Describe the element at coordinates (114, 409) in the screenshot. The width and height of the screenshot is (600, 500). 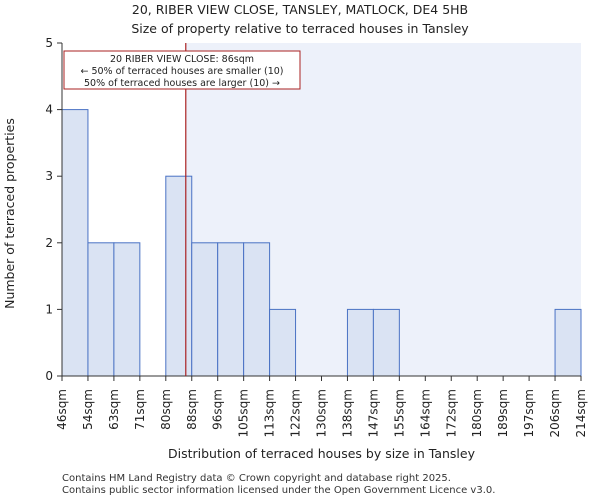
I see `x-tick-label: 63sqm` at that location.